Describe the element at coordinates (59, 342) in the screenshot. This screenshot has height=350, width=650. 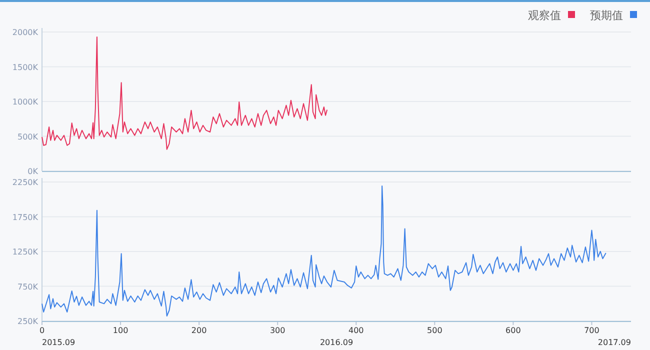
I see `text: 2015.09` at that location.